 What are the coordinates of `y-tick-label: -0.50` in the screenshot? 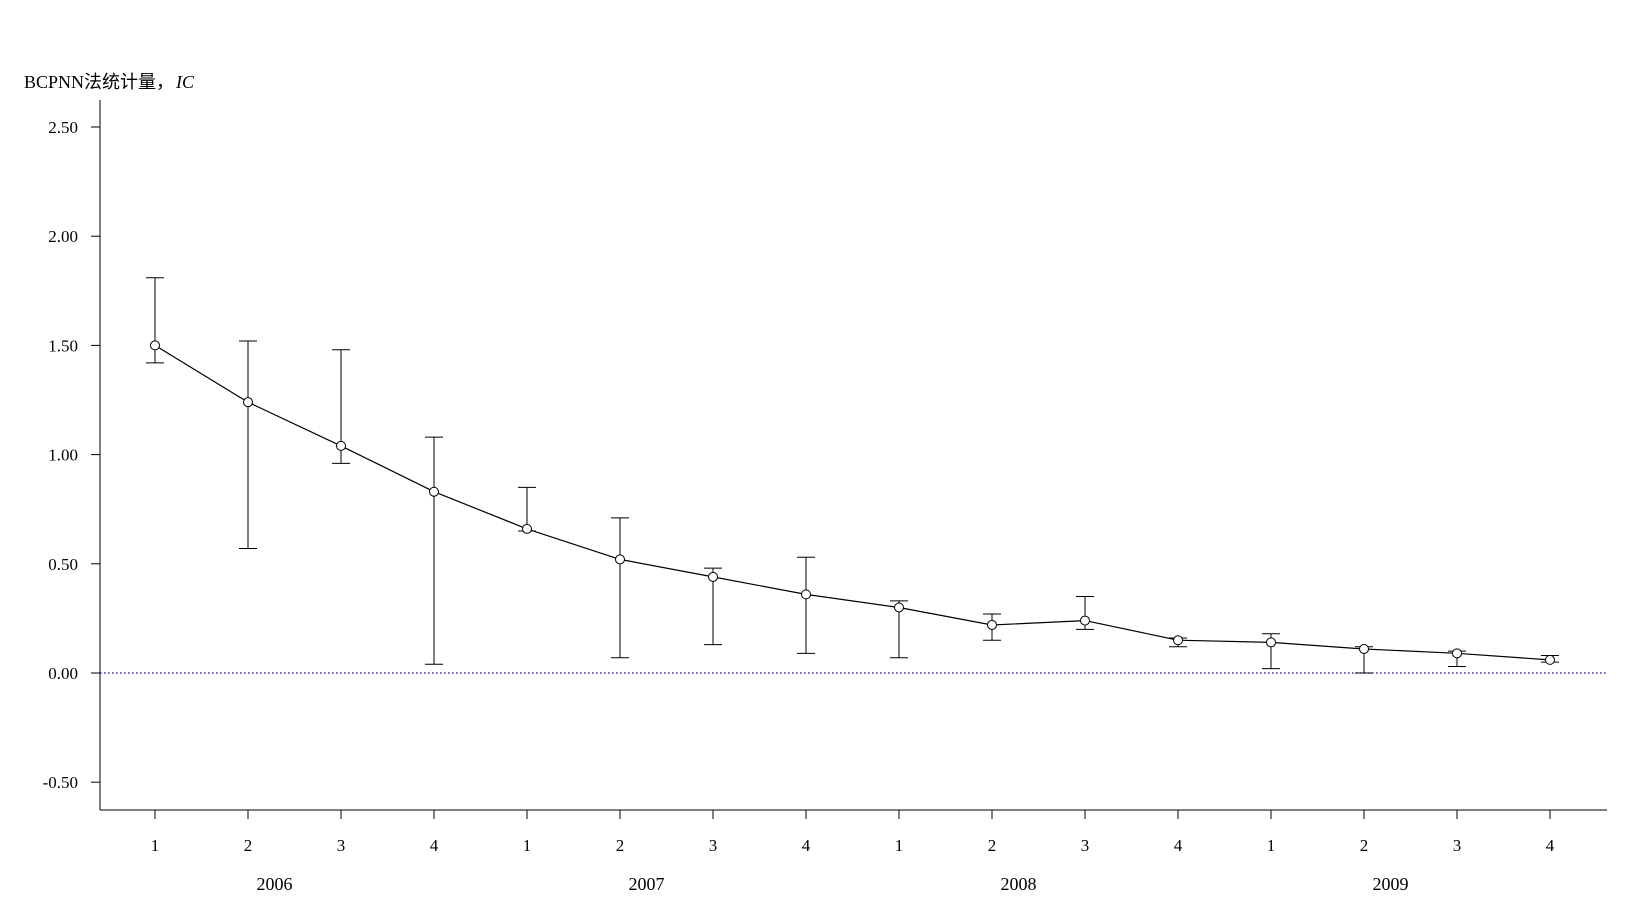 It's located at (60, 782).